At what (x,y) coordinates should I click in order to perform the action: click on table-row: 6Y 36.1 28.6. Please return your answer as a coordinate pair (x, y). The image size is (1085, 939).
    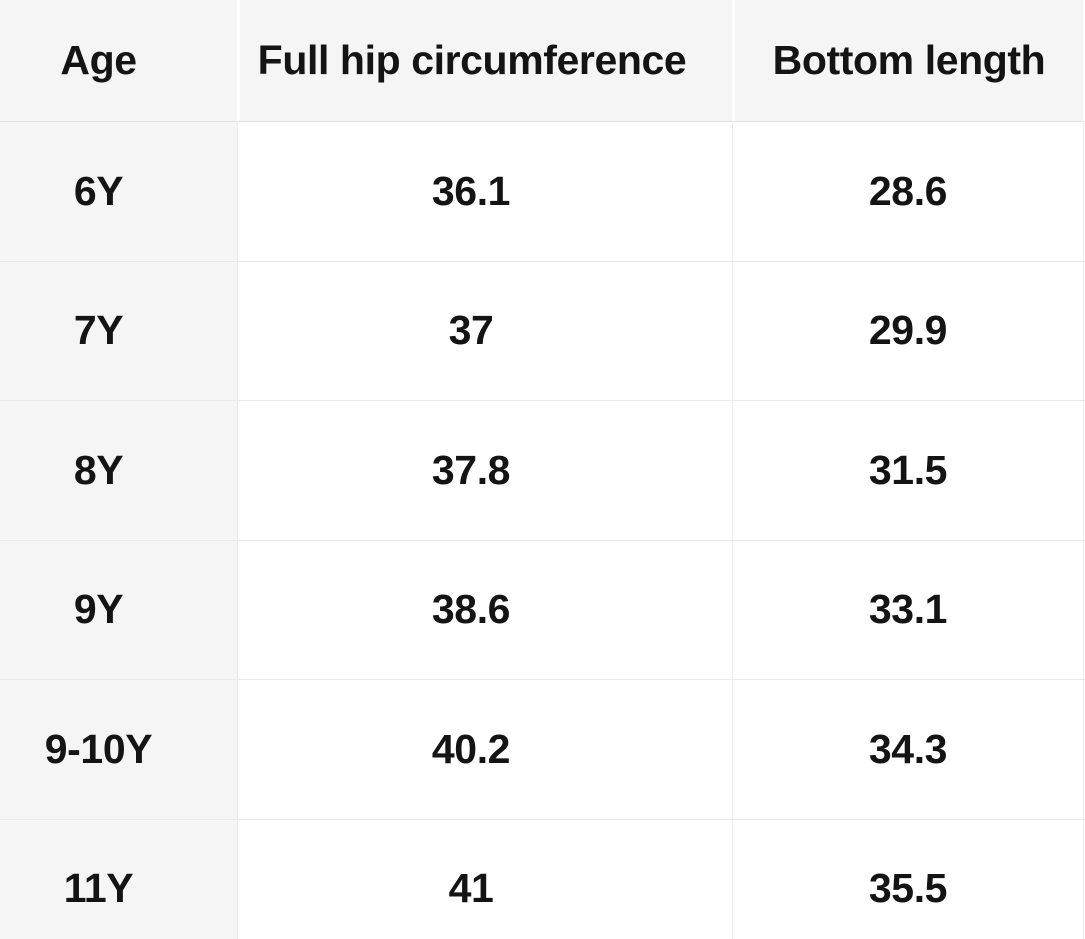
    Looking at the image, I should click on (542, 192).